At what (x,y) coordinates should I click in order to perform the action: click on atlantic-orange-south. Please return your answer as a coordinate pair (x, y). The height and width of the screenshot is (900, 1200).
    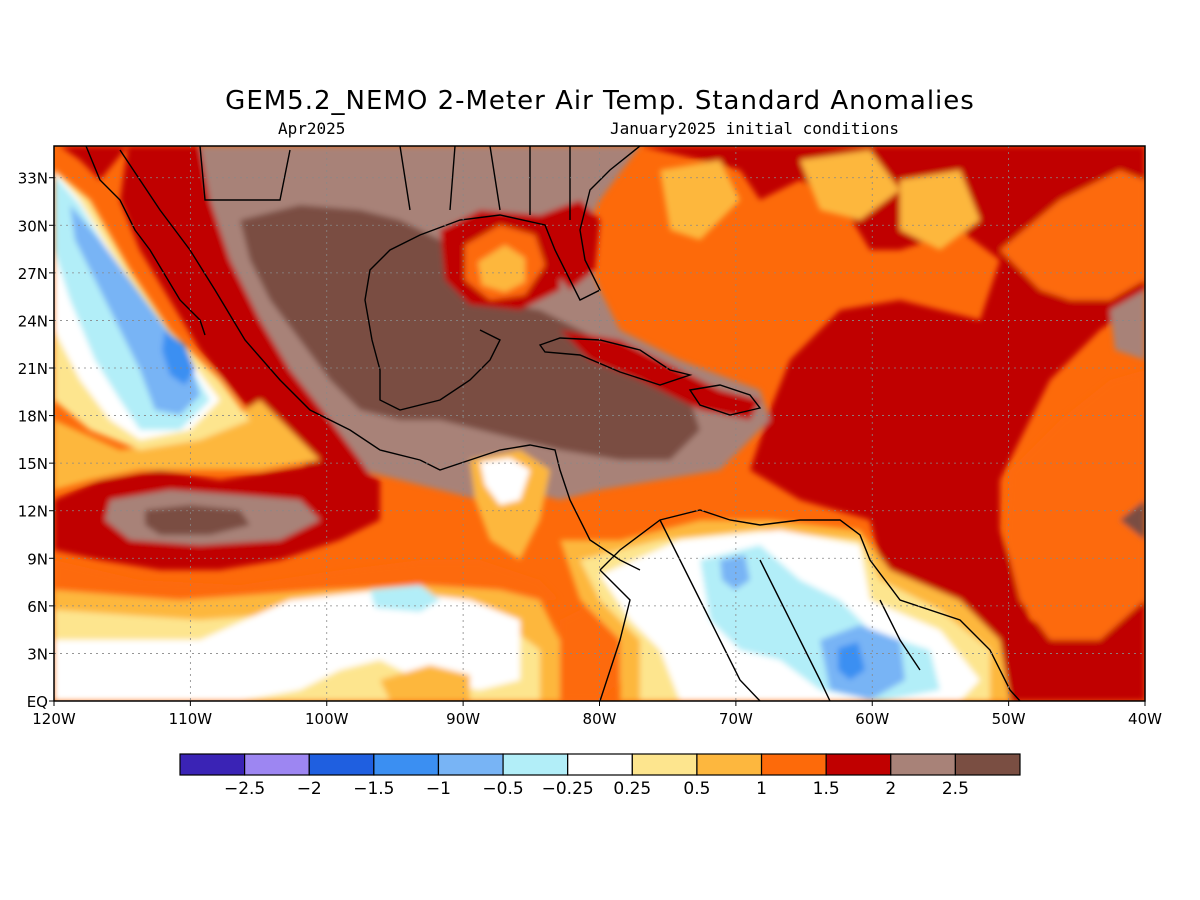
    Looking at the image, I should click on (1075, 505).